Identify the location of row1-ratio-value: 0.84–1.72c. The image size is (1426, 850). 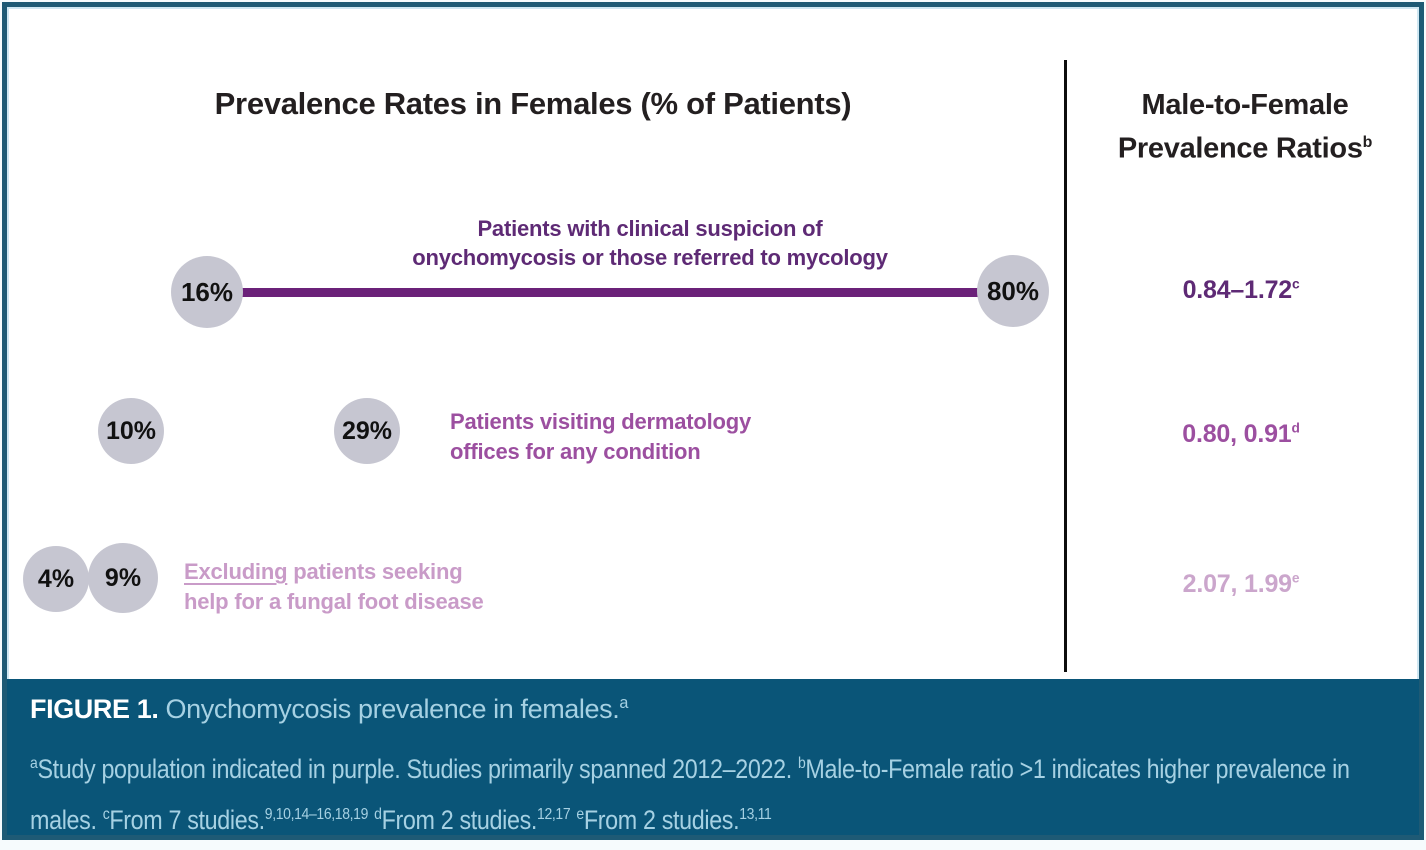
(1241, 290).